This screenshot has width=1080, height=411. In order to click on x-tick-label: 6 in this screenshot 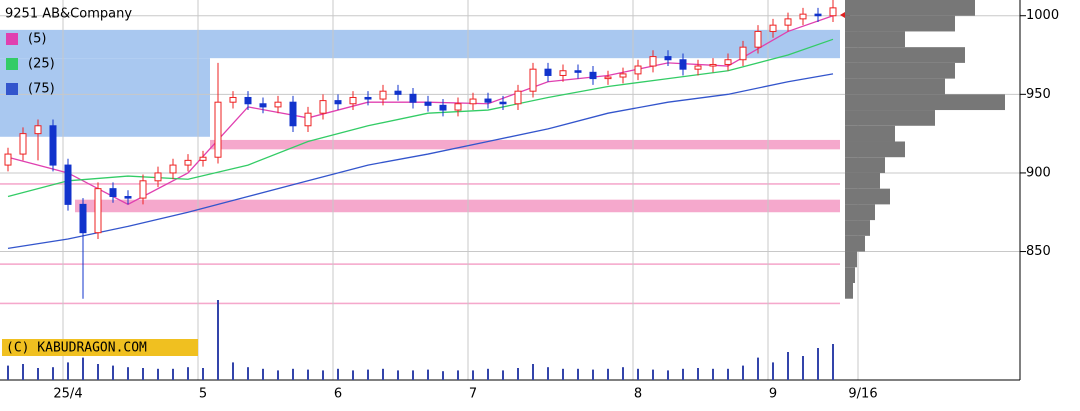, I will do `click(338, 394)`.